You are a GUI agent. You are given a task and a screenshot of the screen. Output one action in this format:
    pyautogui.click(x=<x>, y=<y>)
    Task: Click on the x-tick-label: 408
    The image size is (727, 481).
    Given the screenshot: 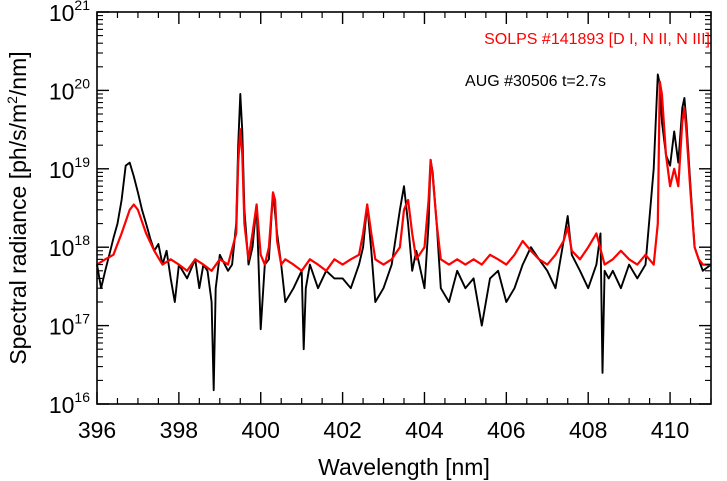 What is the action you would take?
    pyautogui.click(x=588, y=430)
    